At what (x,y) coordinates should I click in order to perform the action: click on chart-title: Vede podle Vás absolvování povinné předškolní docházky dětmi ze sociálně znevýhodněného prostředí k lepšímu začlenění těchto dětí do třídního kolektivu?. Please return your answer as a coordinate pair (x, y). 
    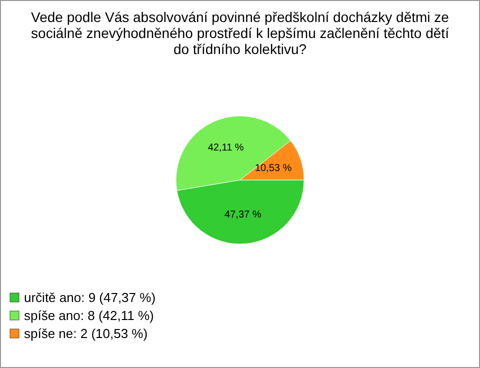
    Looking at the image, I should click on (240, 33).